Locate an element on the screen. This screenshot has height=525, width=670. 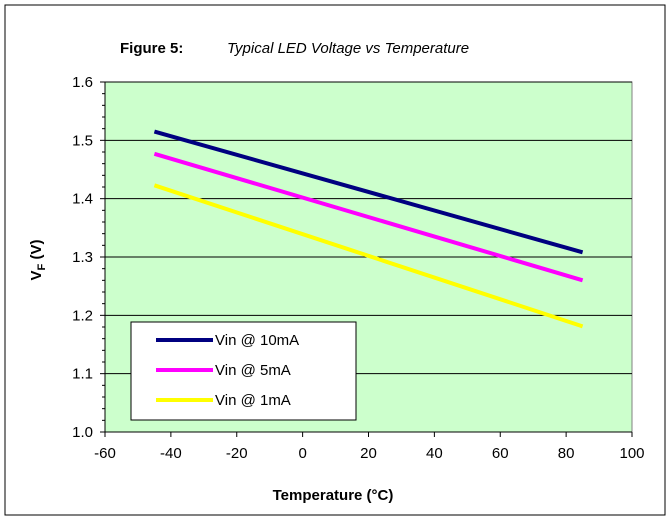
y-tick-label: 1.6 is located at coordinates (82, 82).